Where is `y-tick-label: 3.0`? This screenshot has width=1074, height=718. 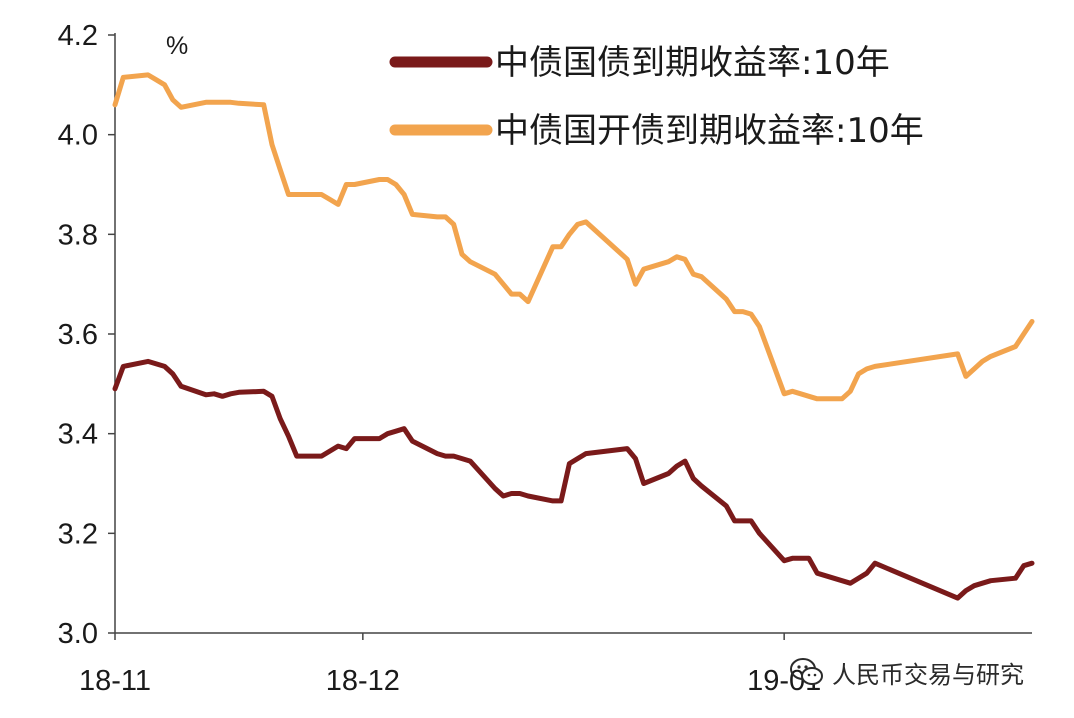 y-tick-label: 3.0 is located at coordinates (78, 634).